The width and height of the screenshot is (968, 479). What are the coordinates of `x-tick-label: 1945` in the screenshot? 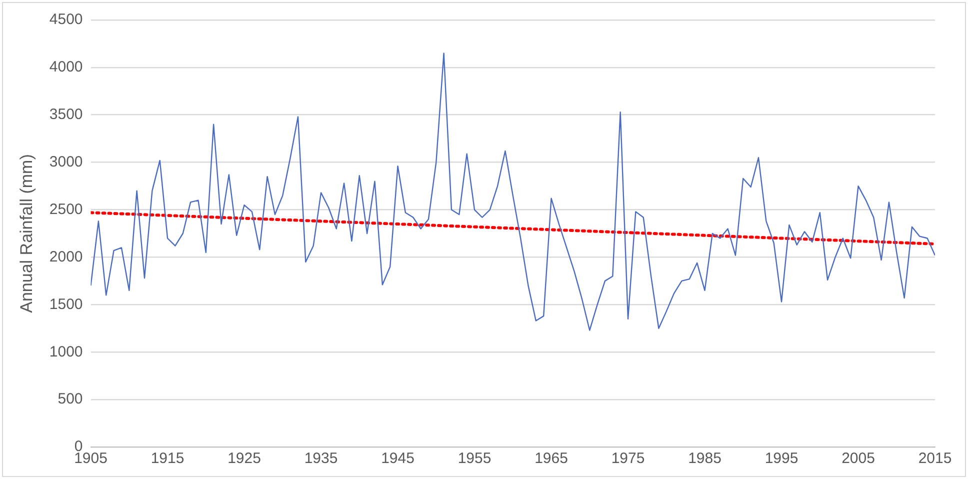 It's located at (397, 459).